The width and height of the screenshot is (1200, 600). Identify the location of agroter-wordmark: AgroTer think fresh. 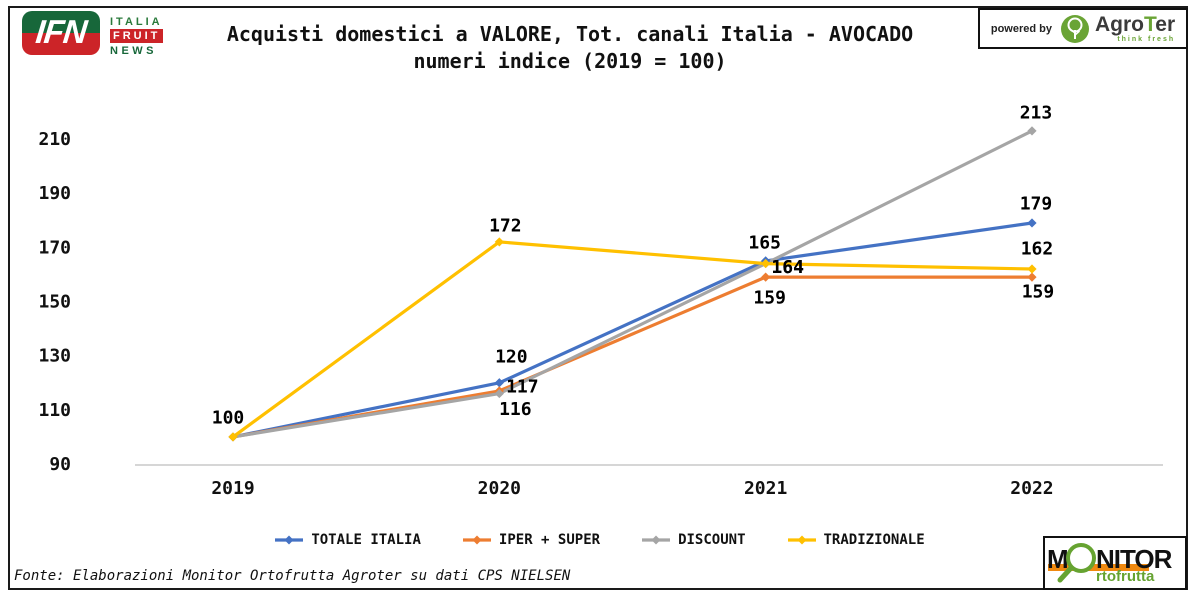
(1135, 28).